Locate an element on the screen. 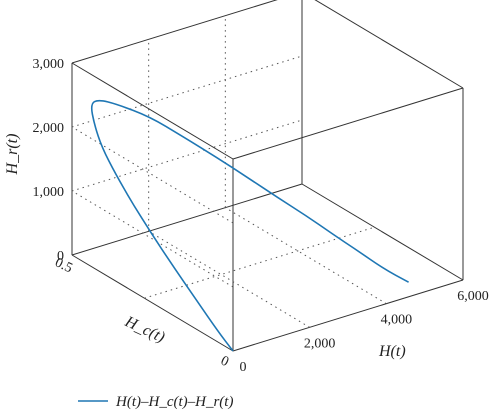 This screenshot has width=500, height=411. x-tick-label: 6,000 is located at coordinates (473, 296).